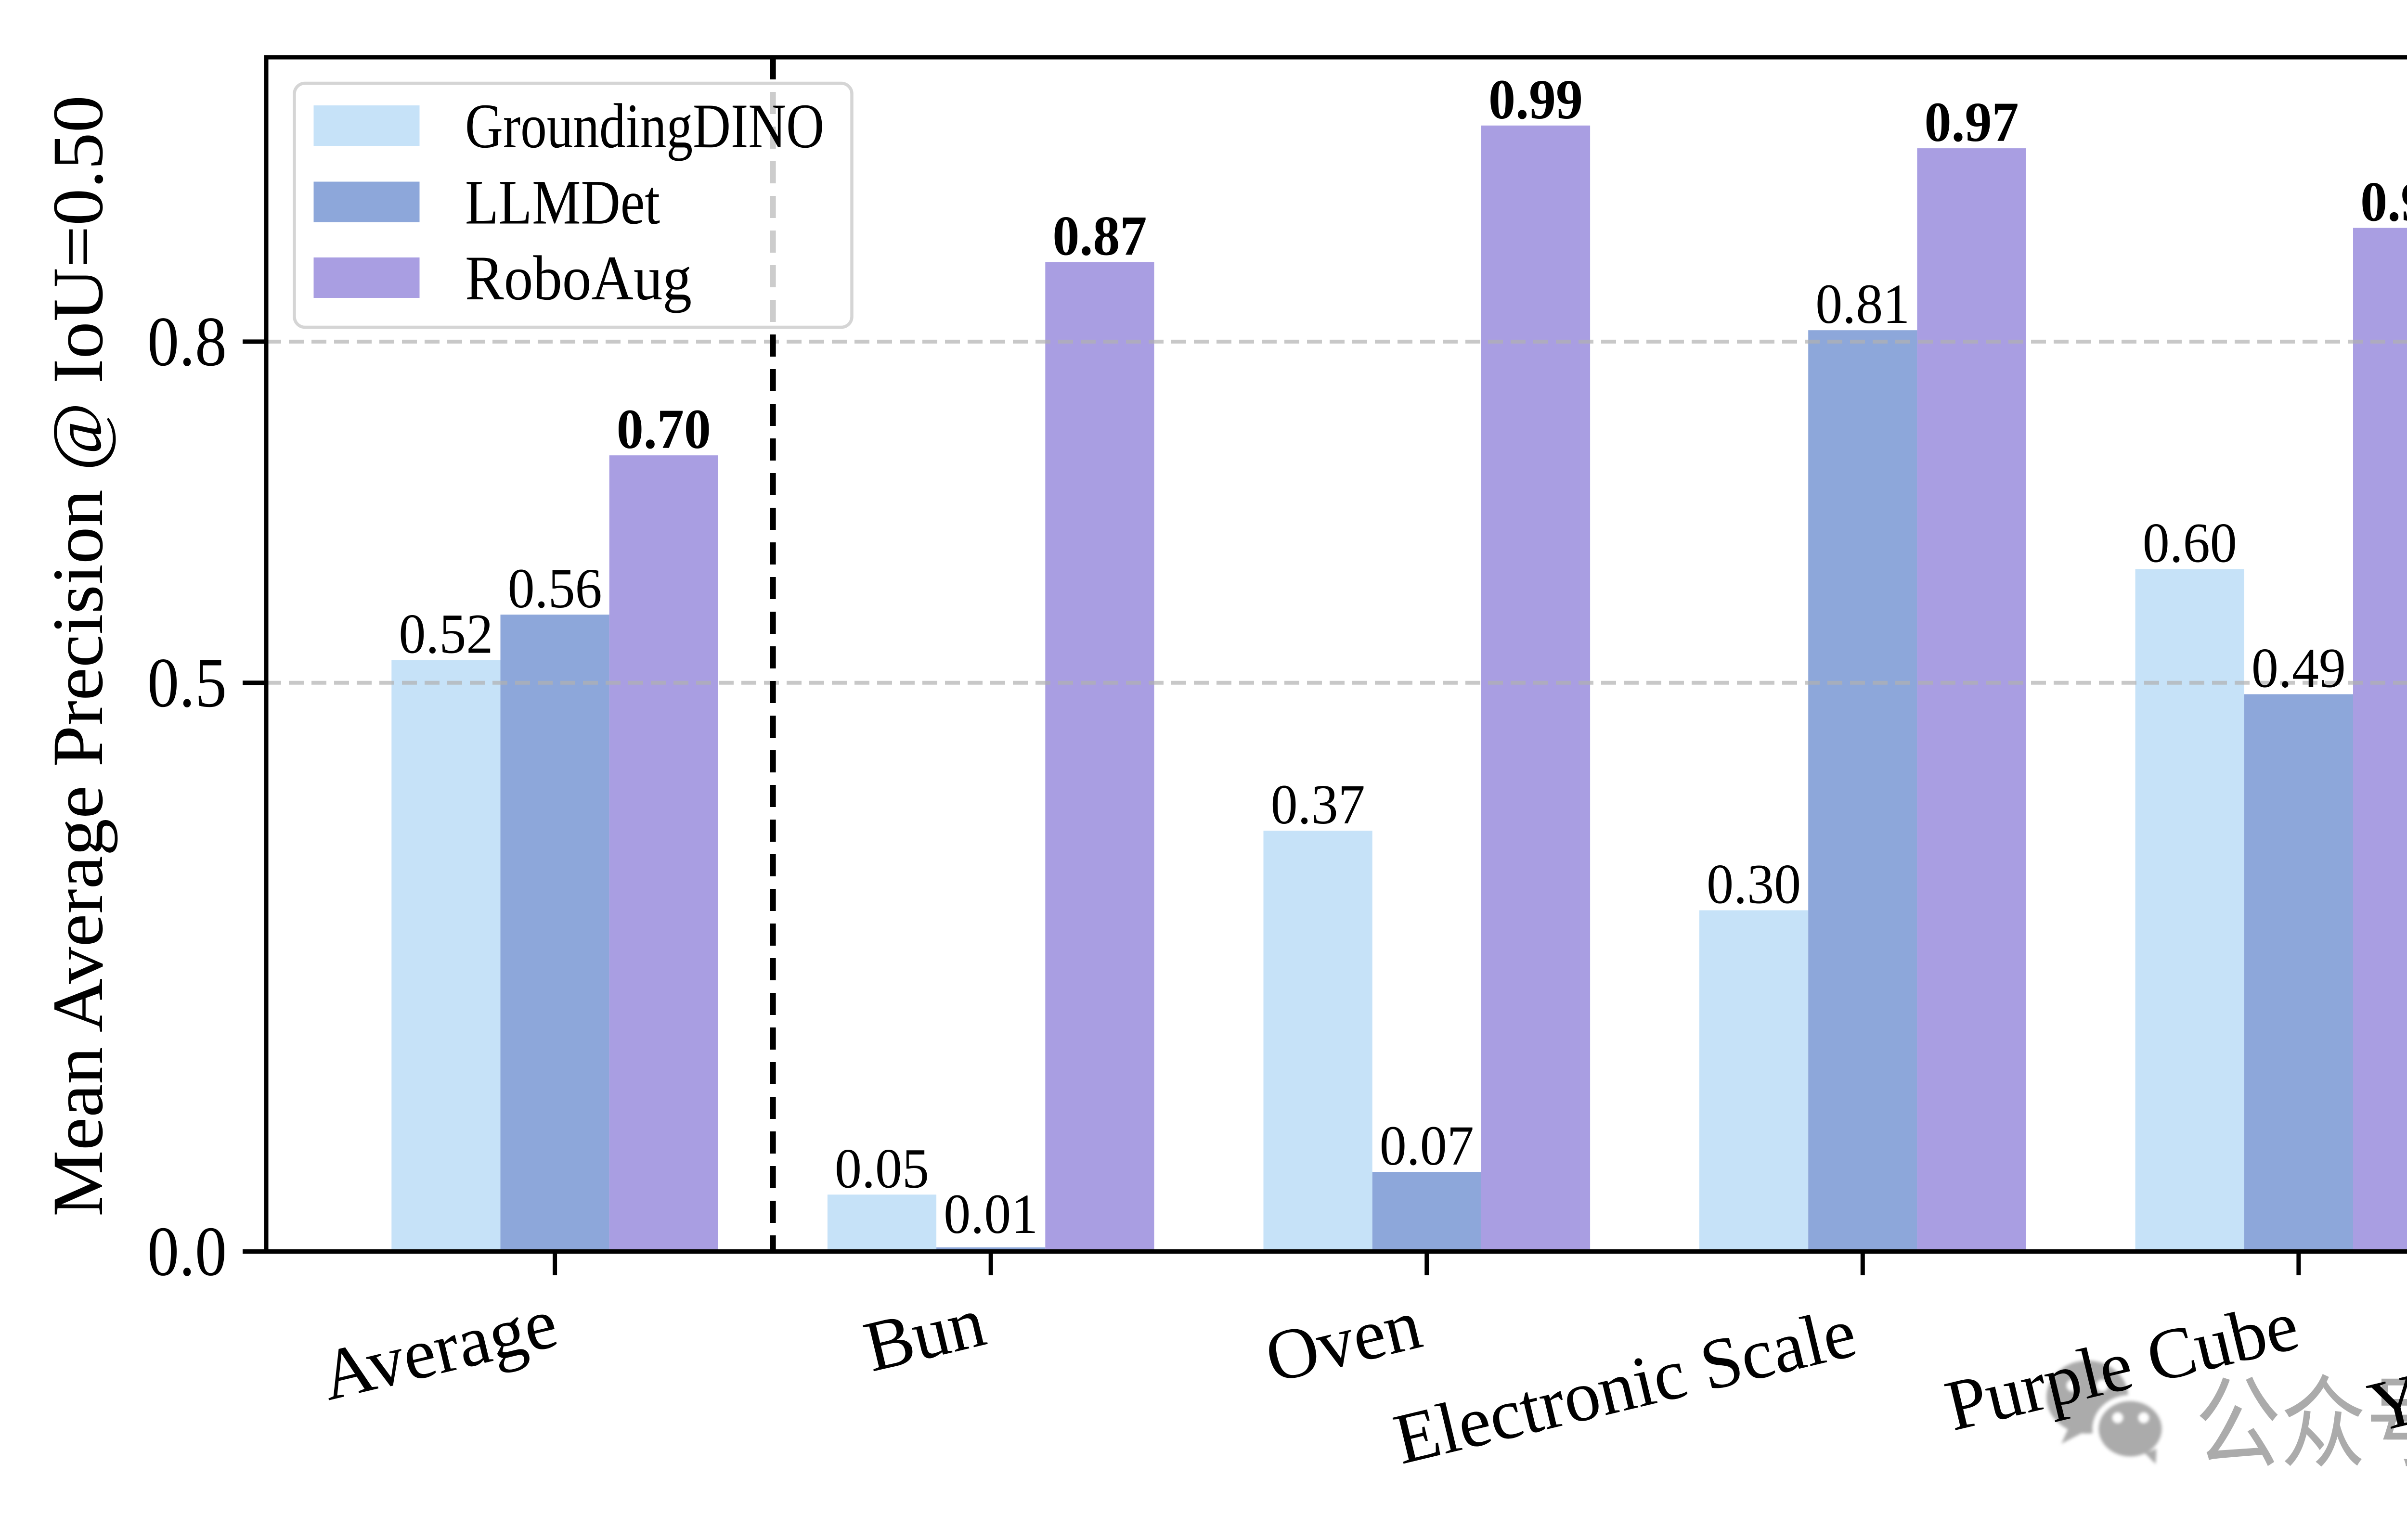 This screenshot has height=1540, width=2407. I want to click on svg-text: 0.0, so click(187, 1251).